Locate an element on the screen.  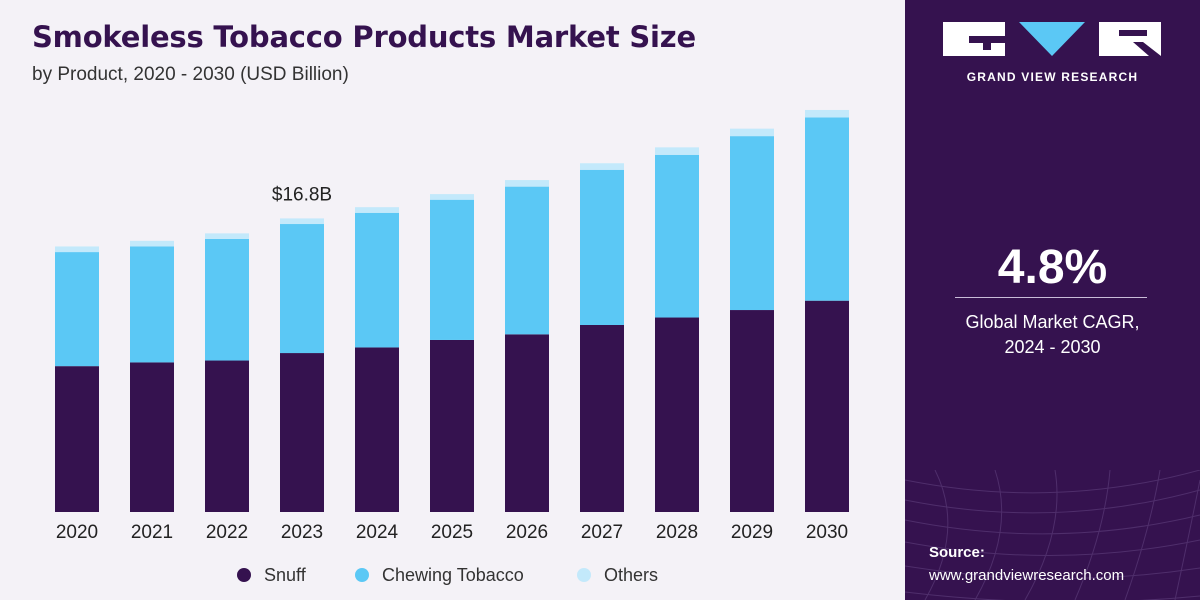
x-tick-label-2030: 2030 is located at coordinates (827, 532).